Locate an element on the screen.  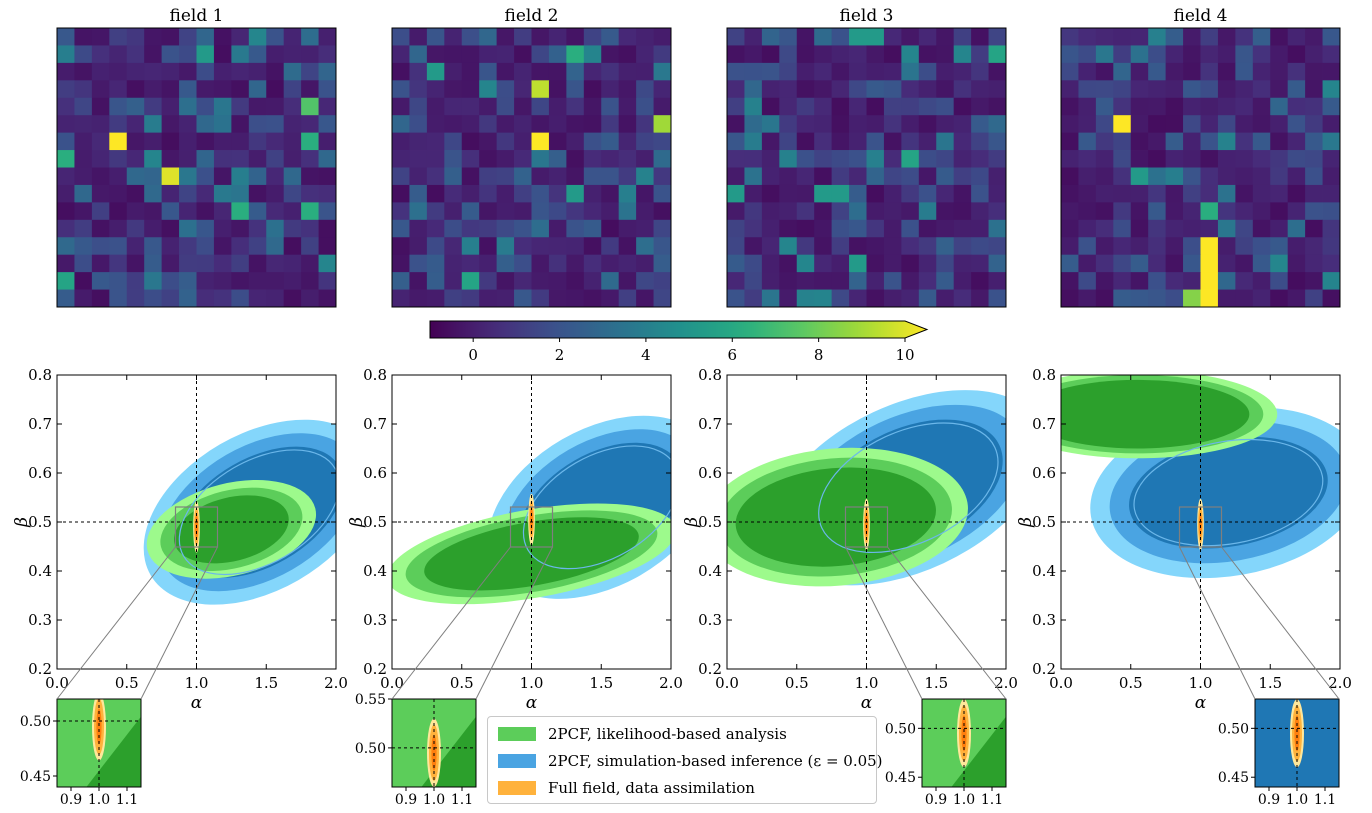
legend-swatch-blue is located at coordinates (517, 761).